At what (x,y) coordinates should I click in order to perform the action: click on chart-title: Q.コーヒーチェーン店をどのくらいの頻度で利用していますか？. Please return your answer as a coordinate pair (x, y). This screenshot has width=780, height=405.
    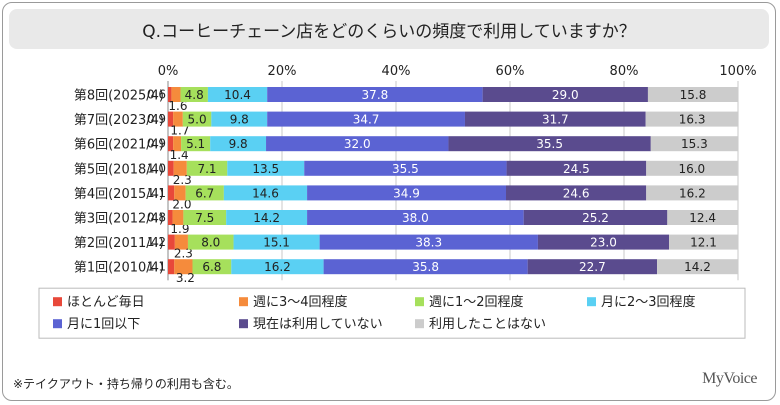
    Looking at the image, I should click on (389, 29).